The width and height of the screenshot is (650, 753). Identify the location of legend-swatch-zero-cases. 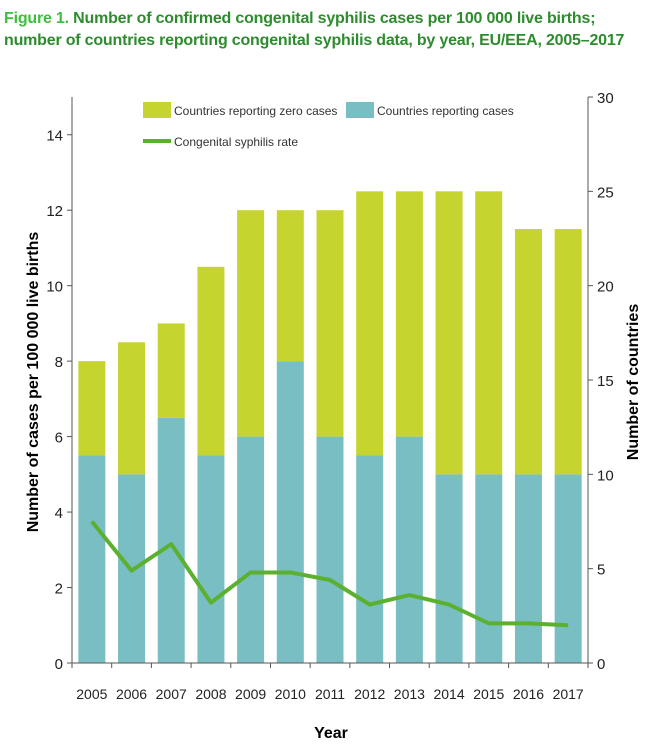
(157, 110).